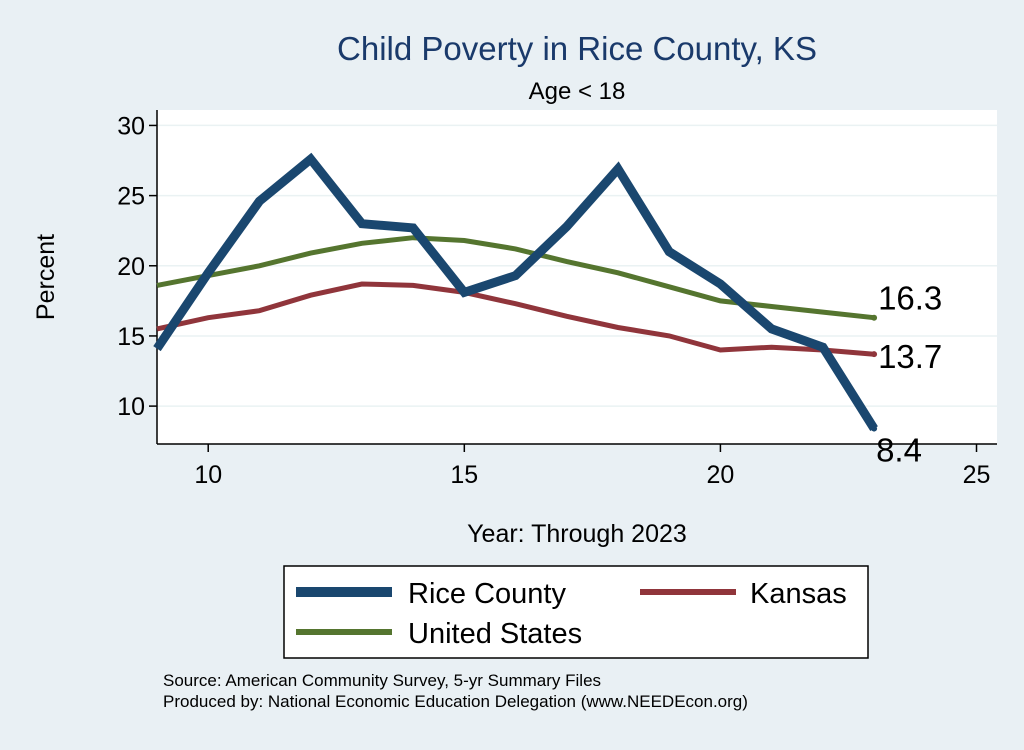 Image resolution: width=1024 pixels, height=750 pixels. I want to click on legend-box, so click(576, 612).